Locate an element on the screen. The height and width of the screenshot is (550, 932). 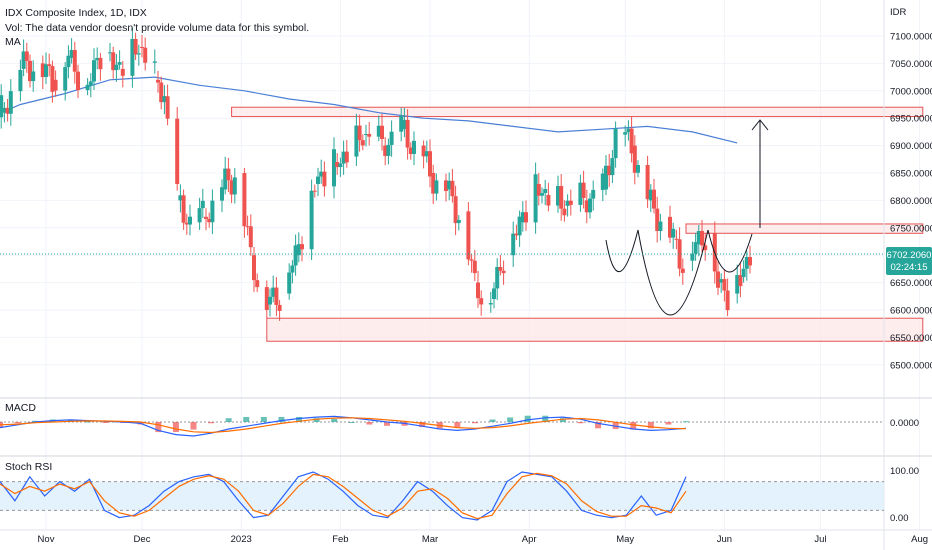
chart-title: IDX Composite Index, 1D, IDX is located at coordinates (76, 13).